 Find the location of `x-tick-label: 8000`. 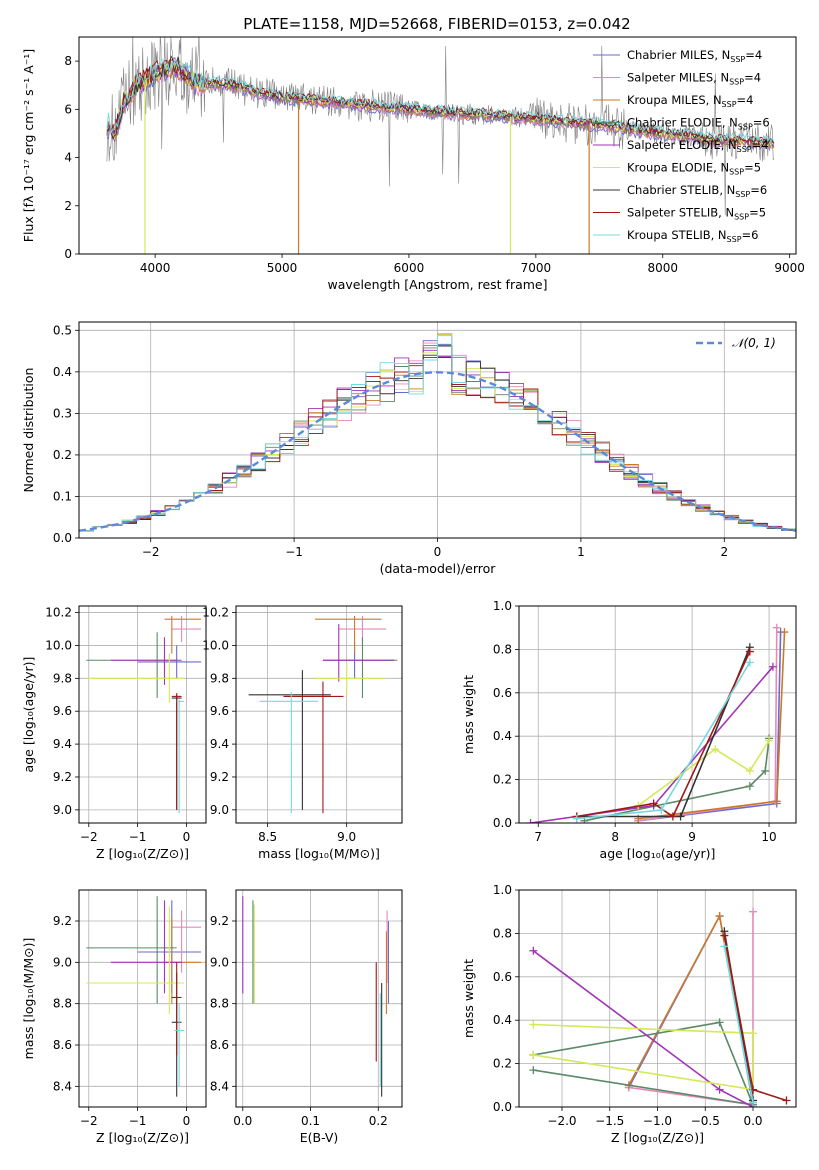

x-tick-label: 8000 is located at coordinates (662, 268).